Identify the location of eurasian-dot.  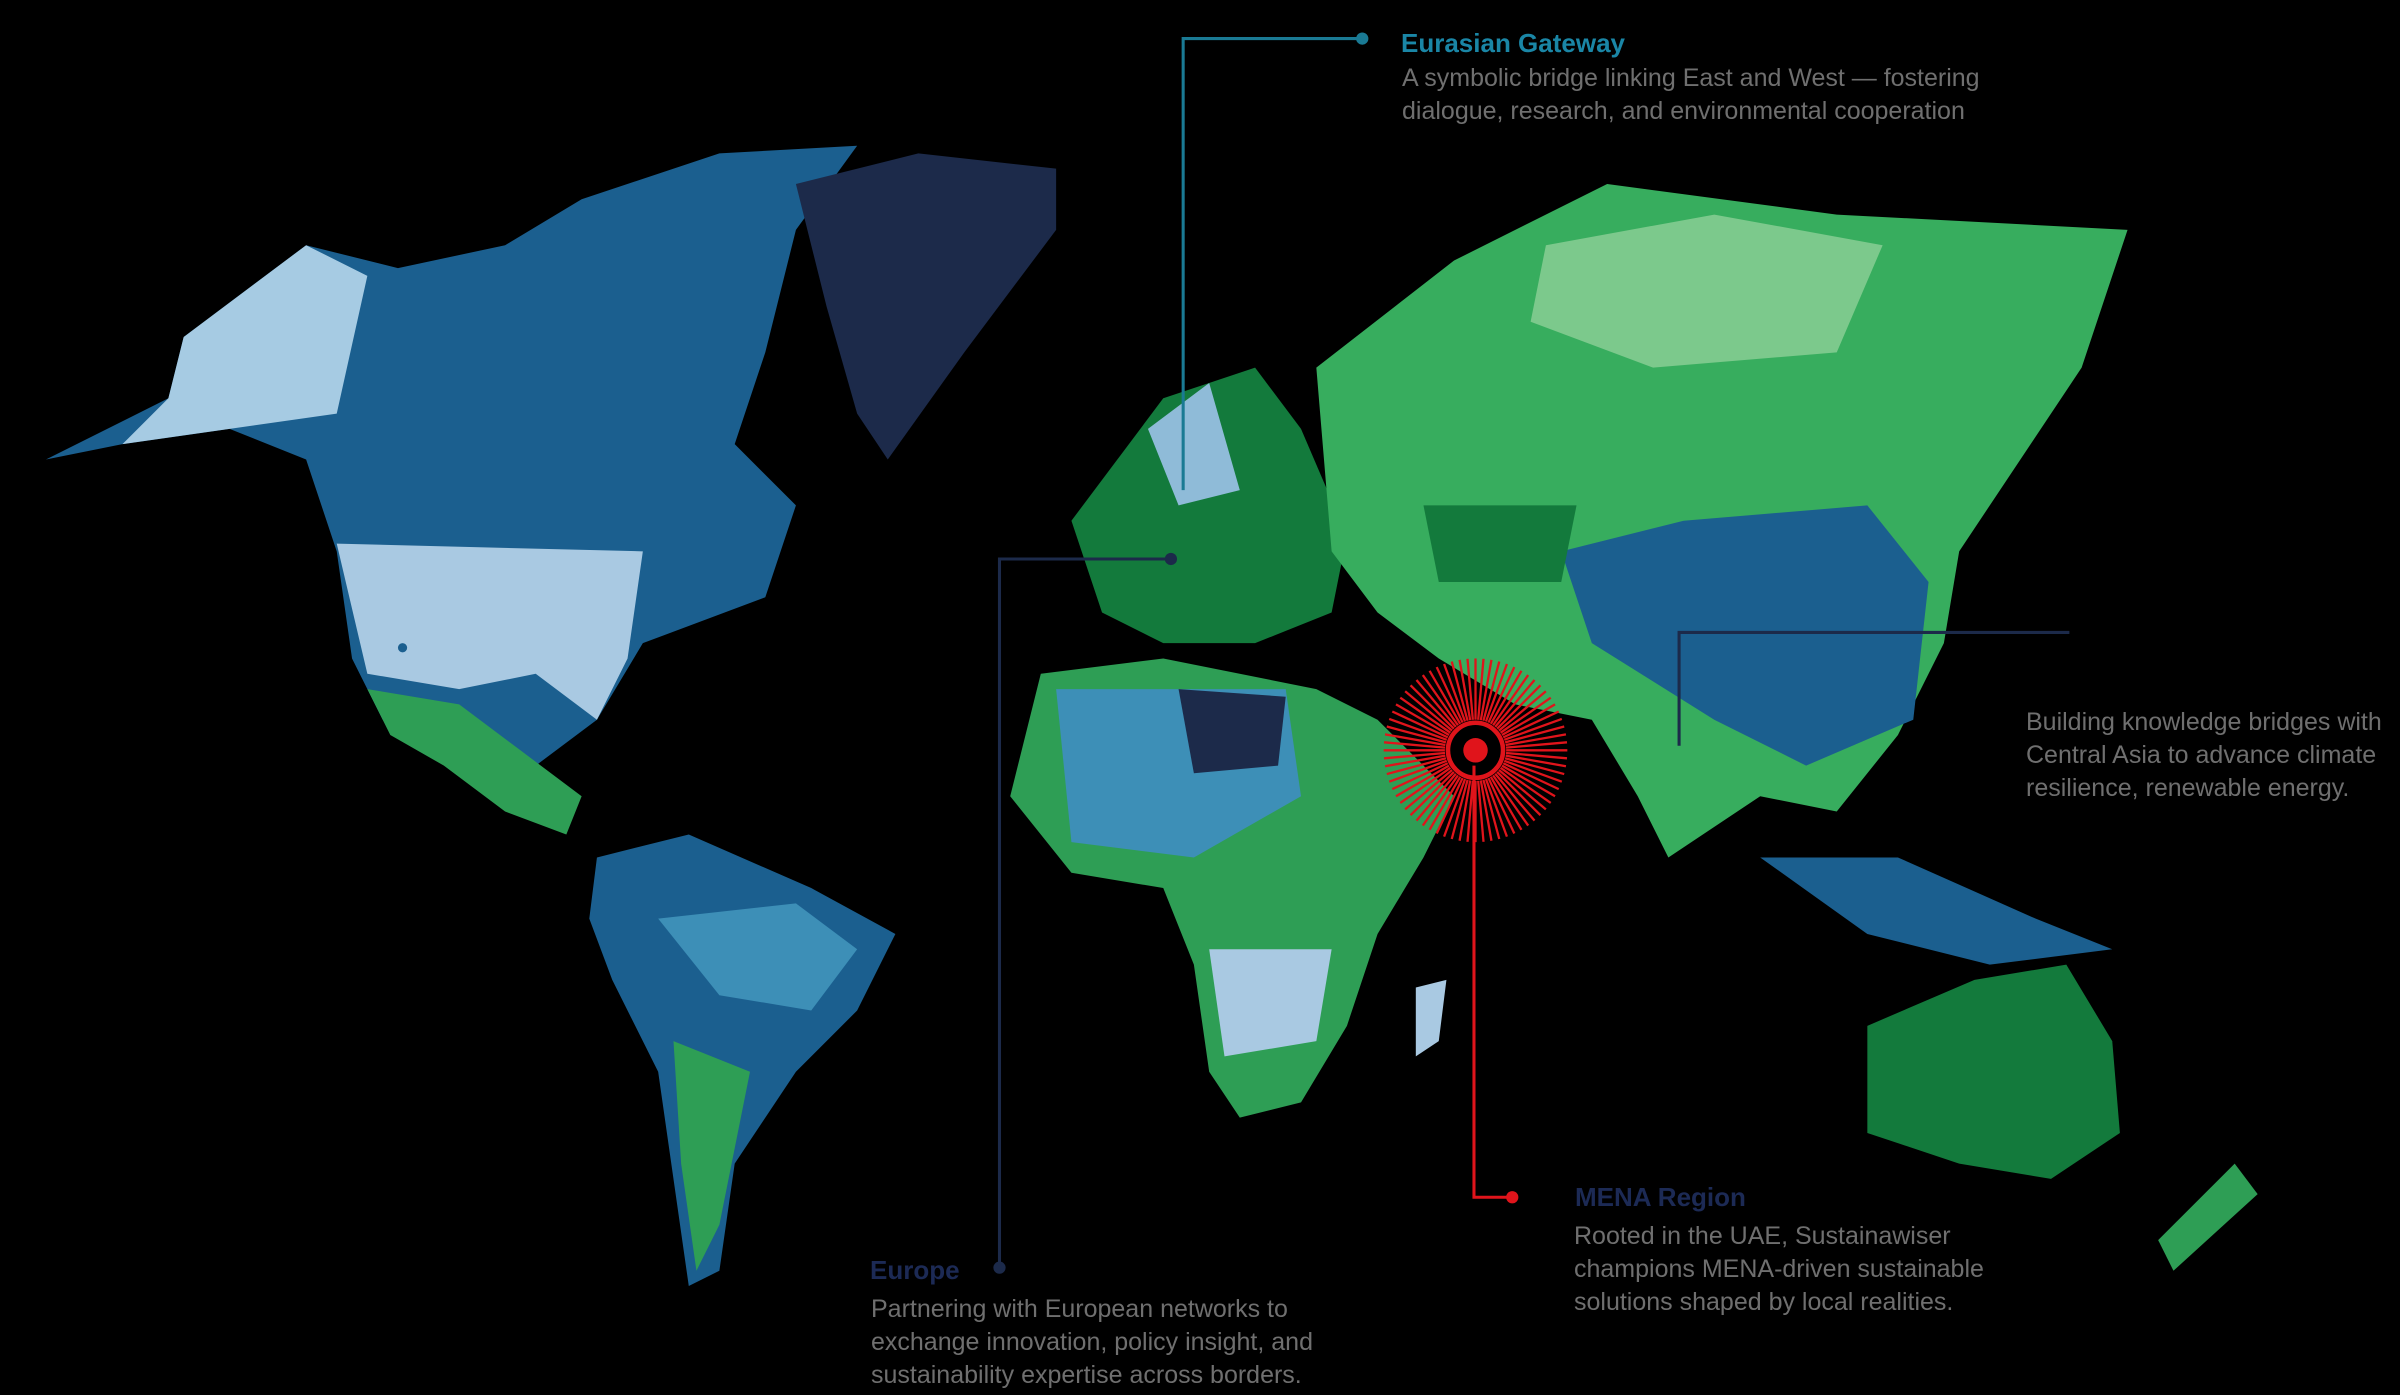
(1362, 38).